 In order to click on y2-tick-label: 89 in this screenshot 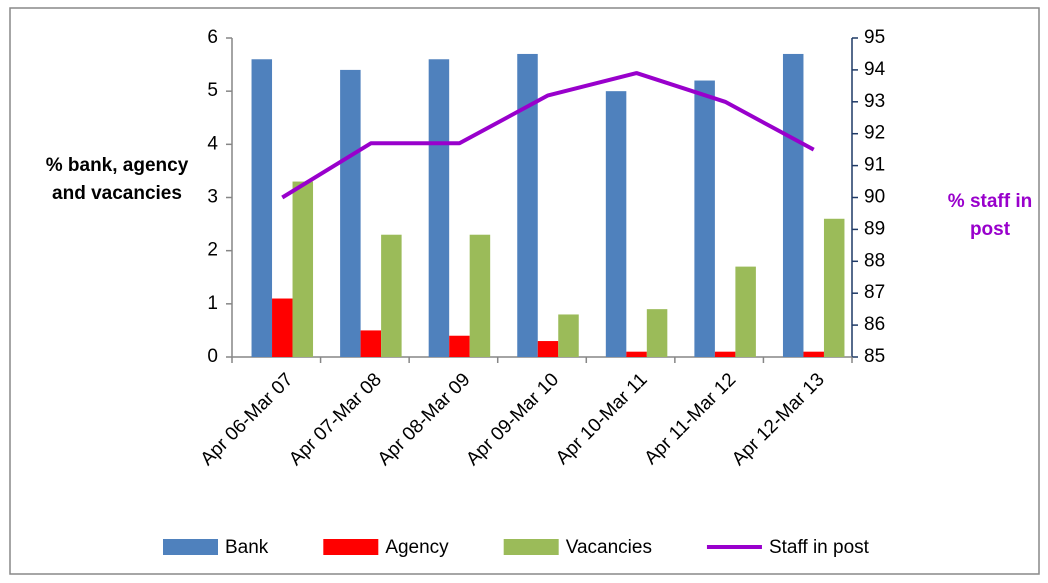, I will do `click(874, 228)`.